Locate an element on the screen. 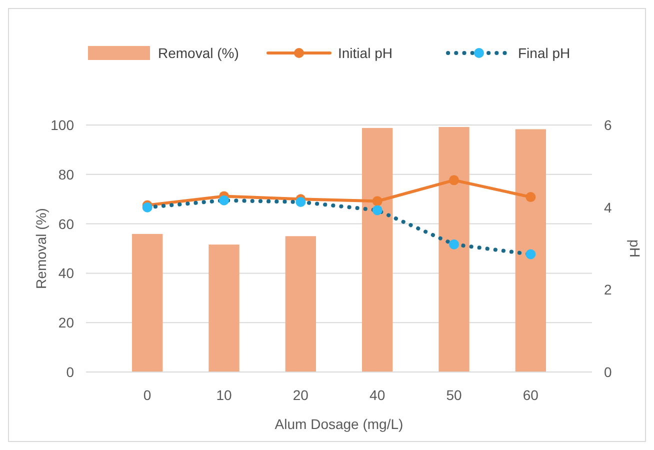 Image resolution: width=654 pixels, height=450 pixels. x-tick-label: 10 is located at coordinates (224, 395).